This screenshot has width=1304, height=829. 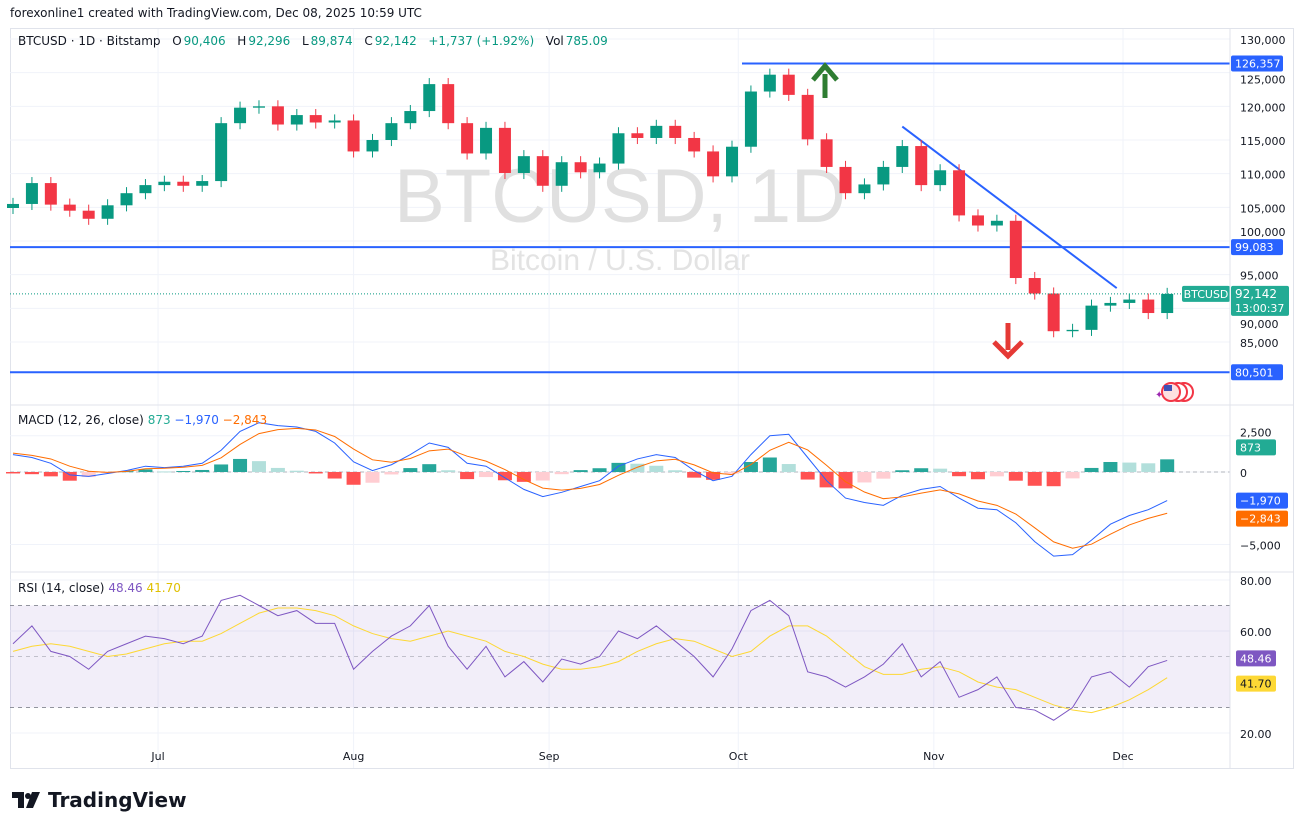 I want to click on macd-hist-tag, so click(x=1256, y=447).